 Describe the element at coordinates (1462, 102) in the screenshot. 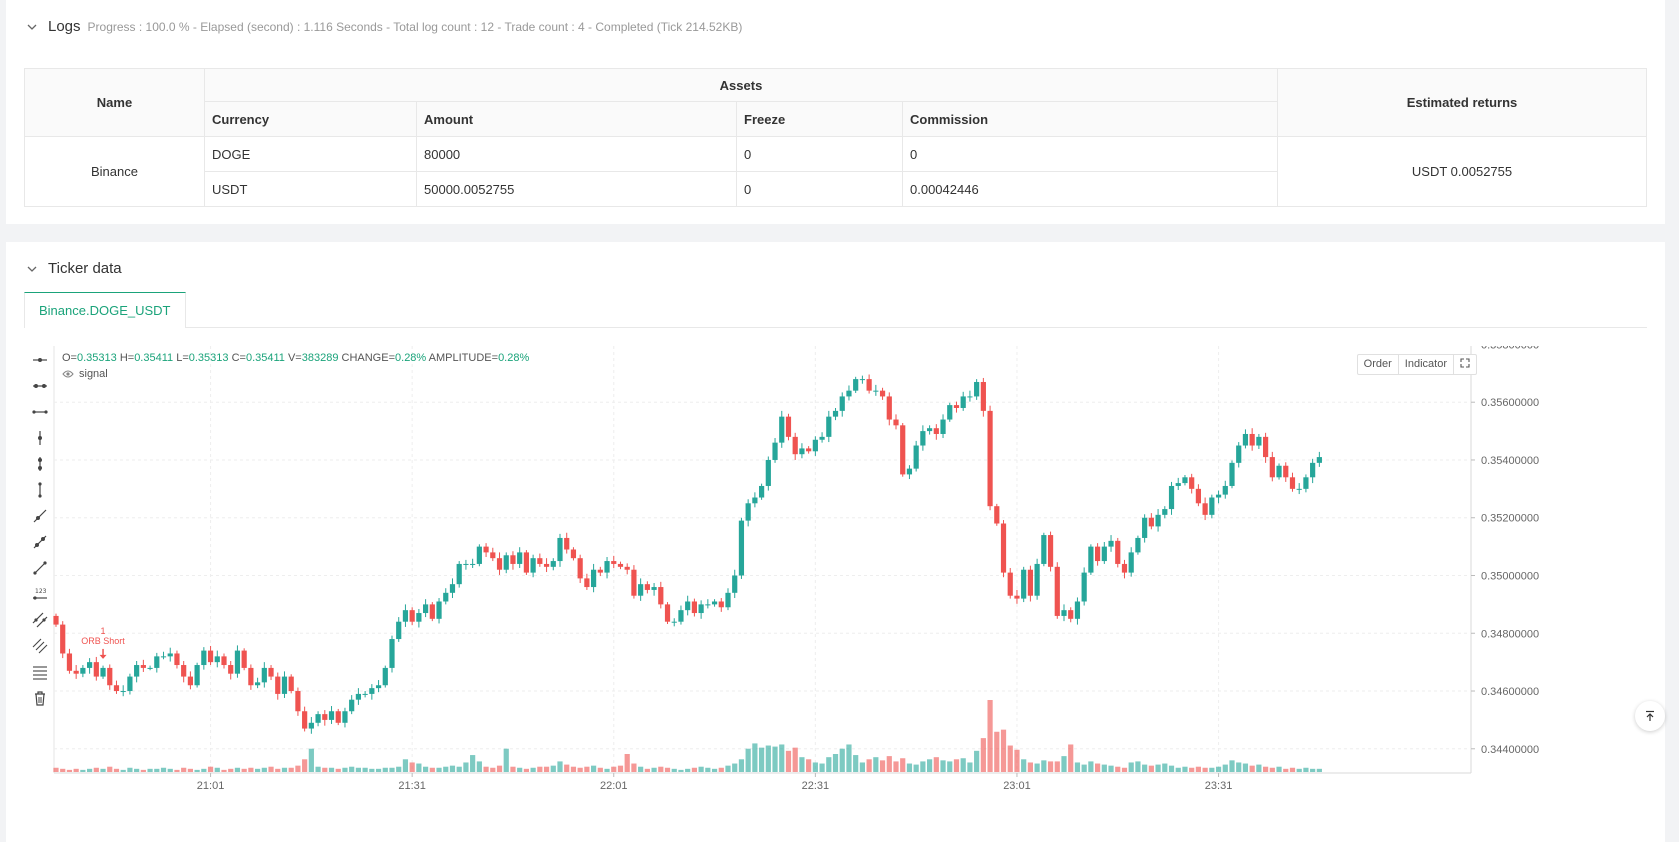

I see `col-estimated-returns: Estimated returns` at that location.